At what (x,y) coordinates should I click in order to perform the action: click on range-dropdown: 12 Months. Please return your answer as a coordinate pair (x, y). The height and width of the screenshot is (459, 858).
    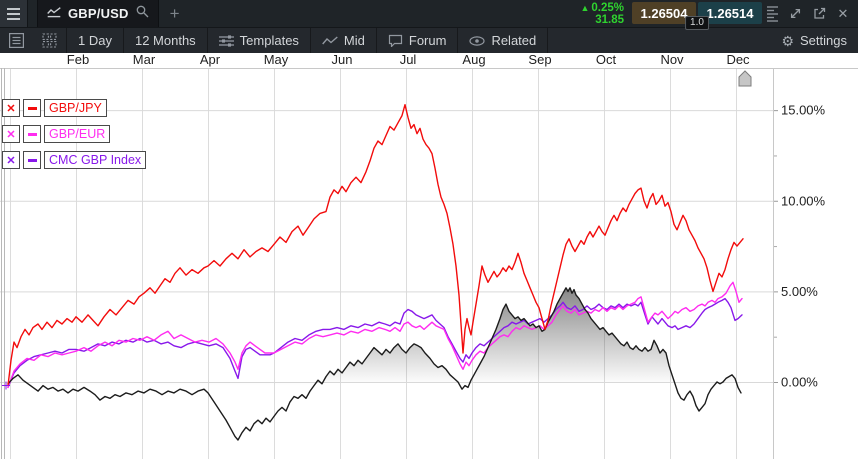
    Looking at the image, I should click on (165, 40).